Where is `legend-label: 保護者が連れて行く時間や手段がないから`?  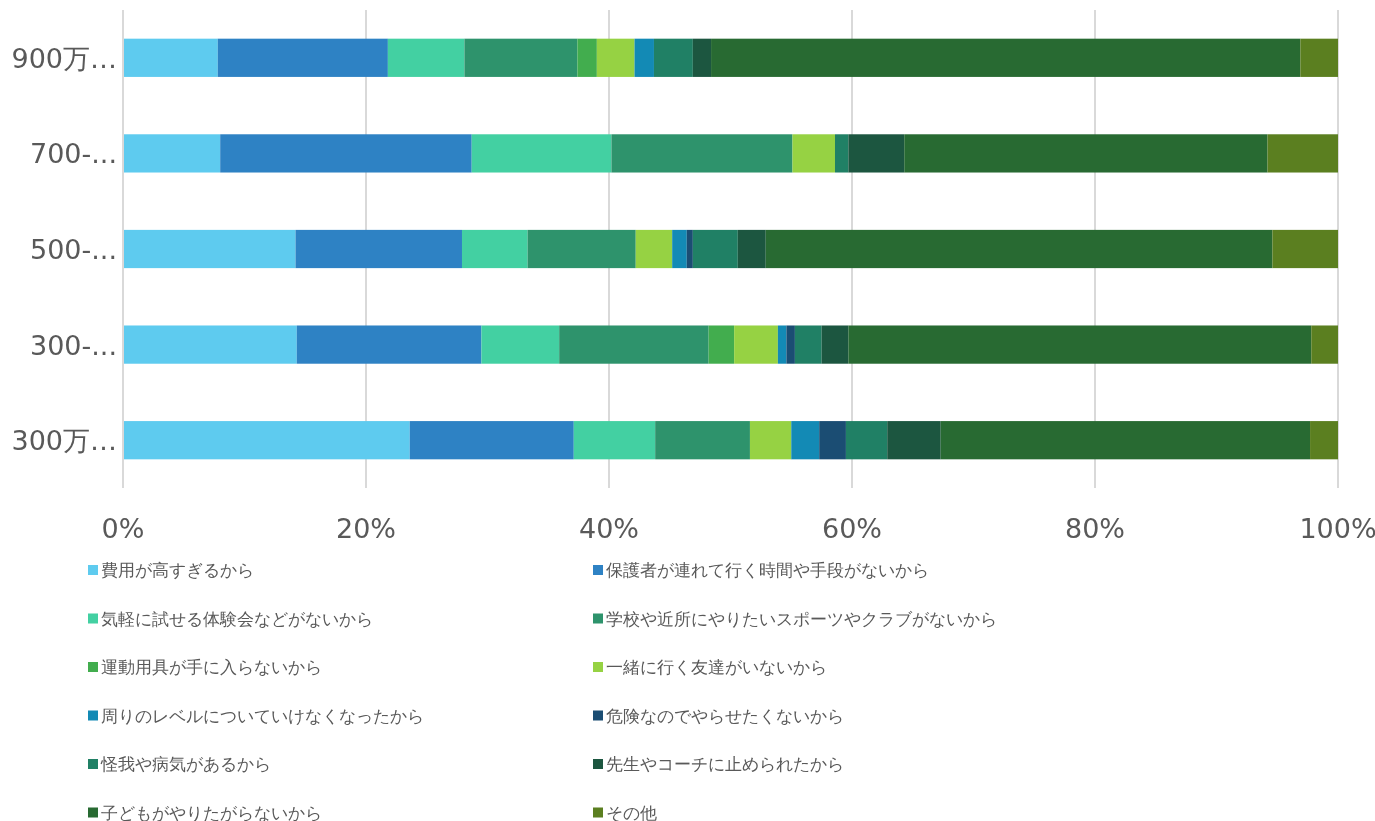 legend-label: 保護者が連れて行く時間や手段がないから is located at coordinates (767, 570).